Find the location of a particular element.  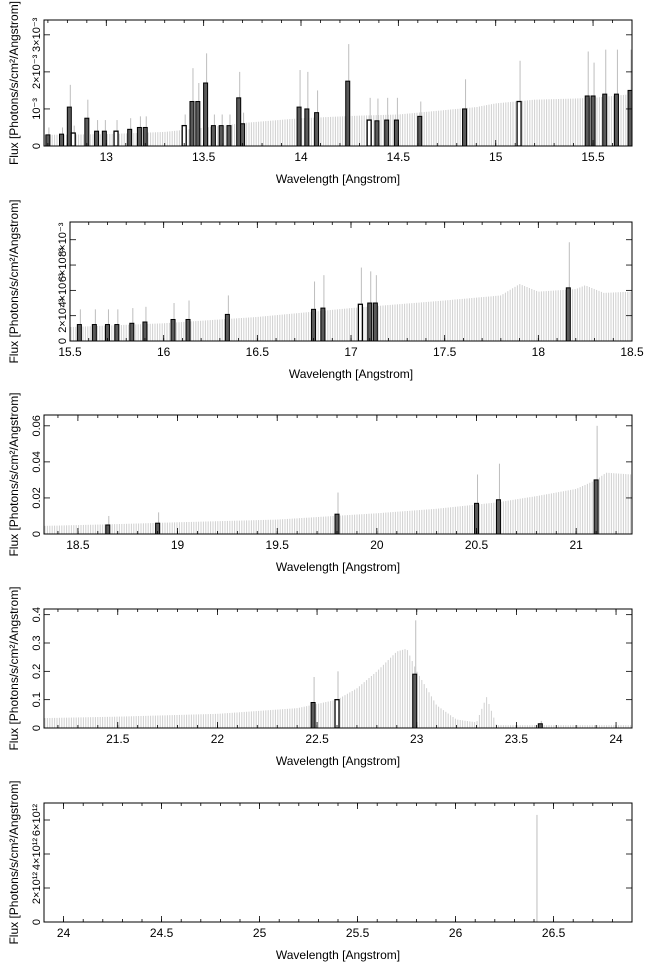

x-tick-label: 14 is located at coordinates (301, 157).